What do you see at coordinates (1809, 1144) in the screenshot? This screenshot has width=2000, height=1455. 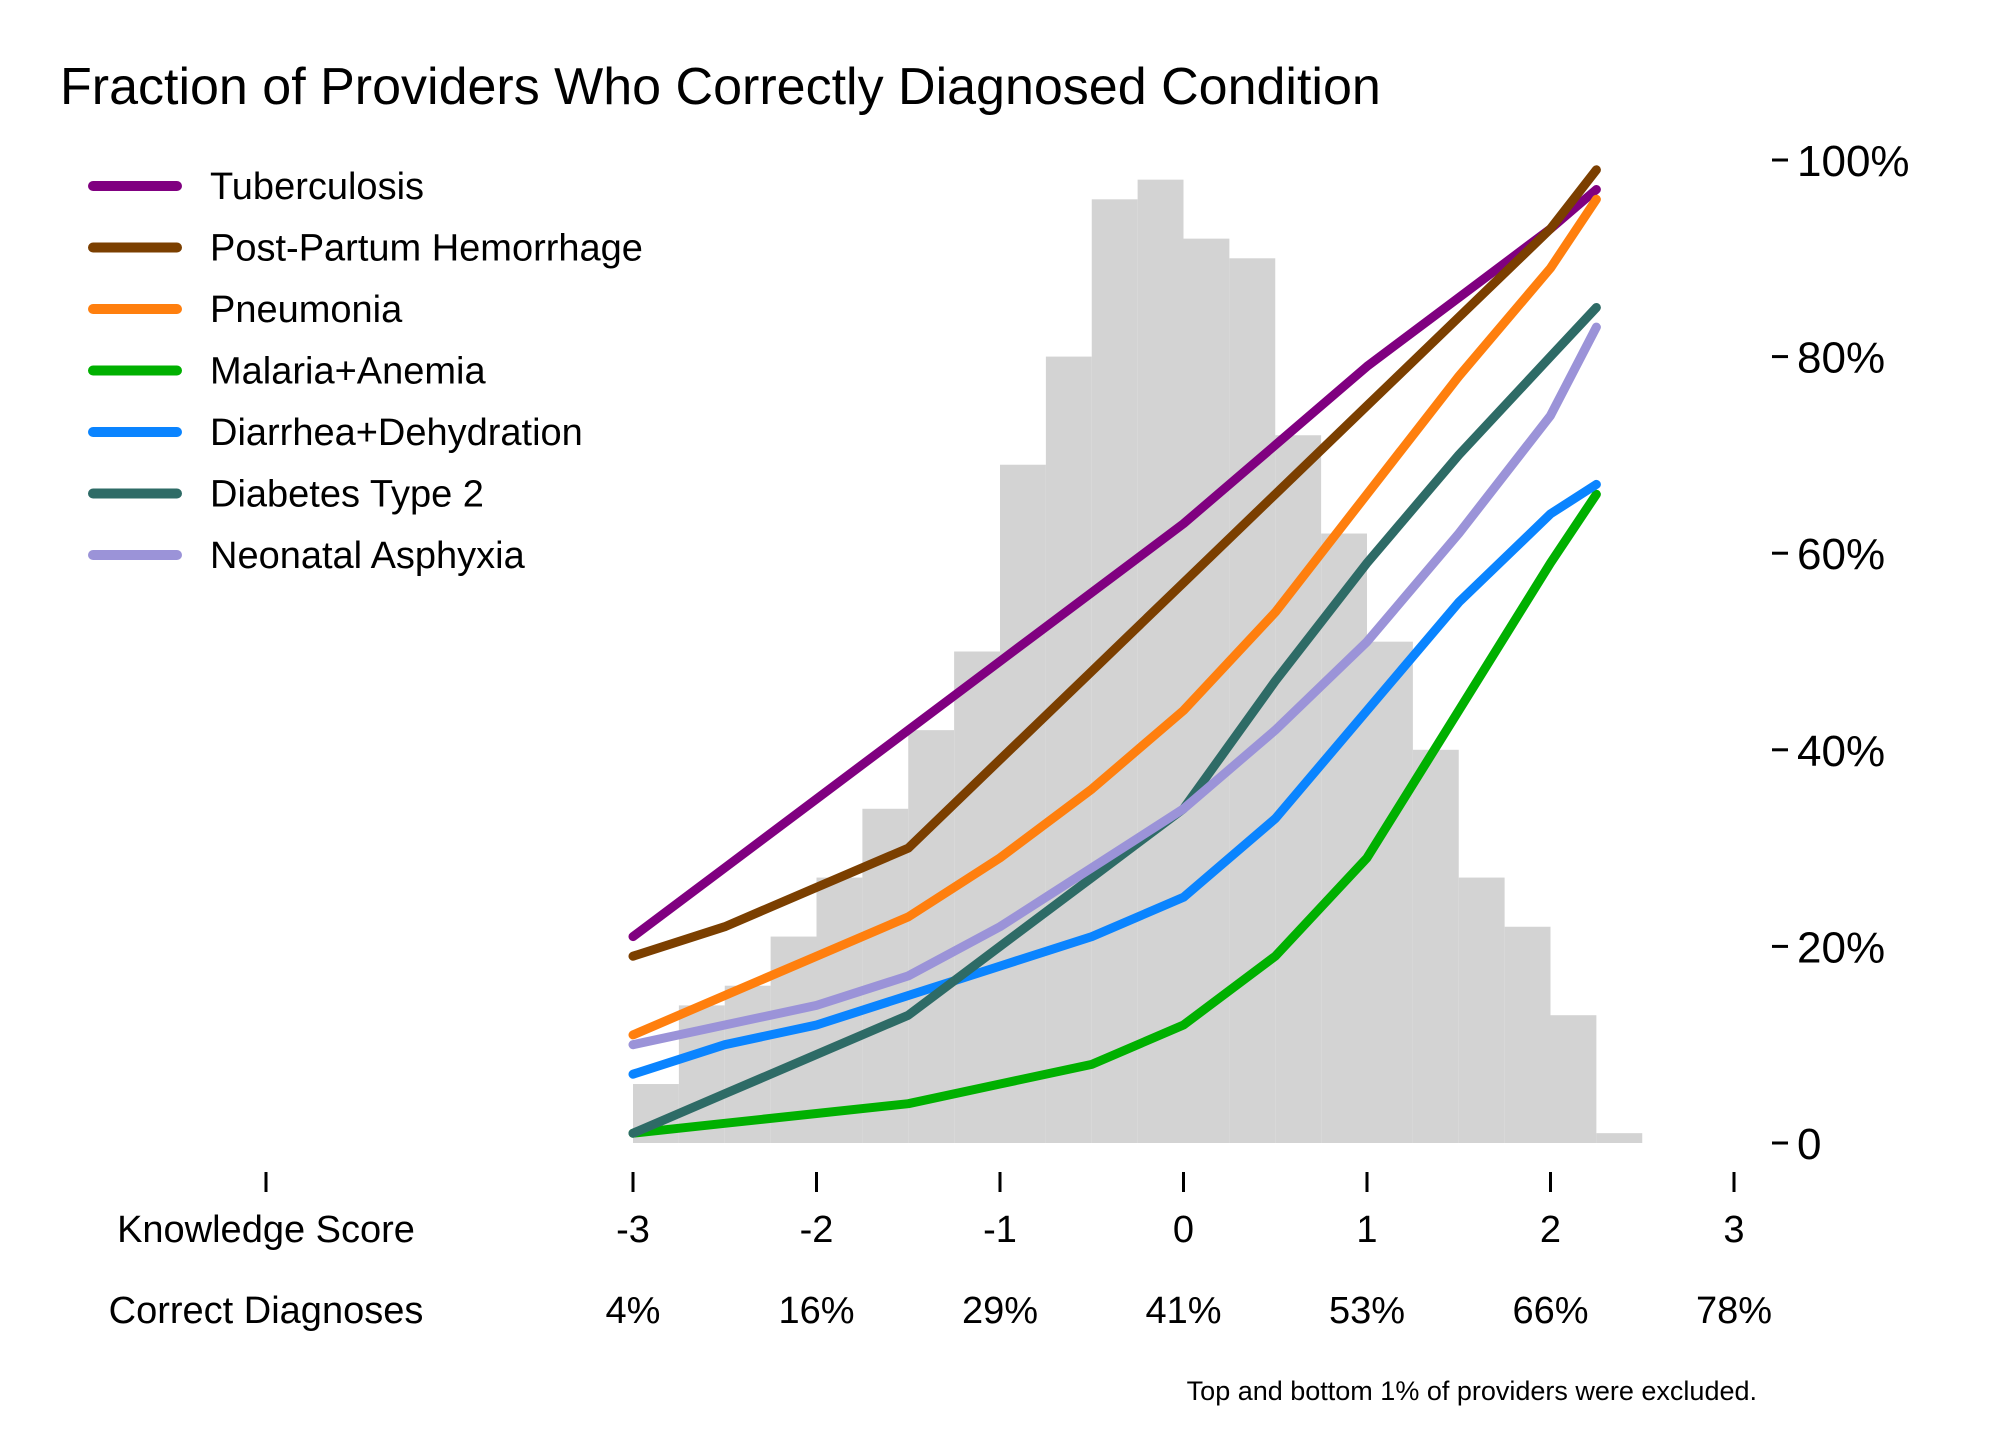 I see `y-tick-label: 0` at bounding box center [1809, 1144].